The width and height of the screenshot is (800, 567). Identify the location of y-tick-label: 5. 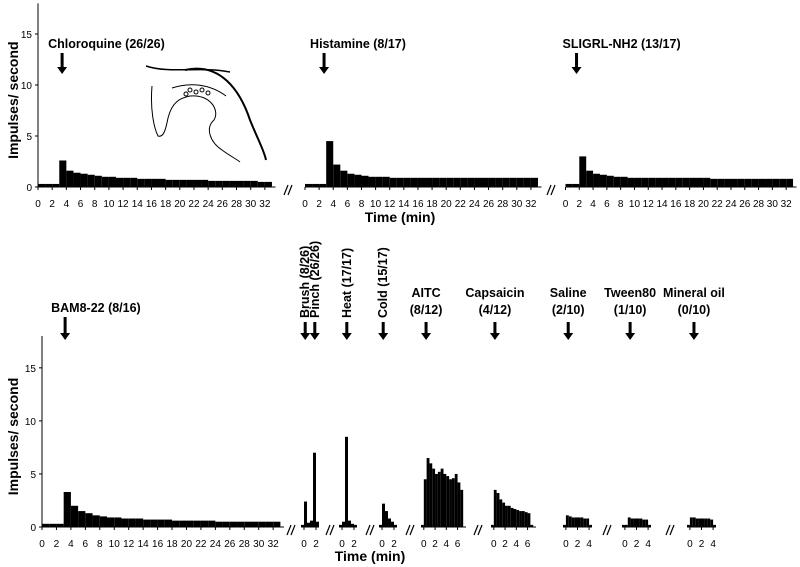
(33, 475).